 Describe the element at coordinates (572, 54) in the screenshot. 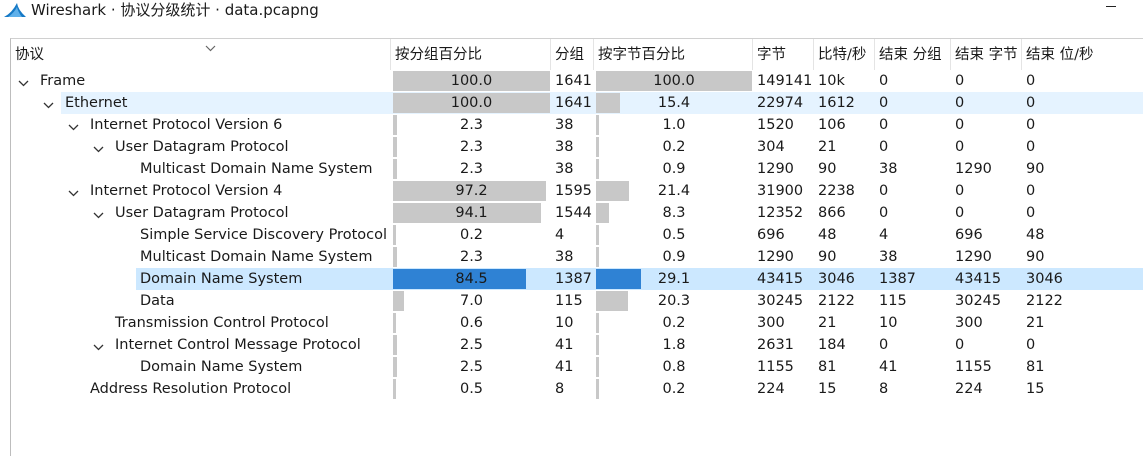

I see `column-header-packets: 分组` at that location.